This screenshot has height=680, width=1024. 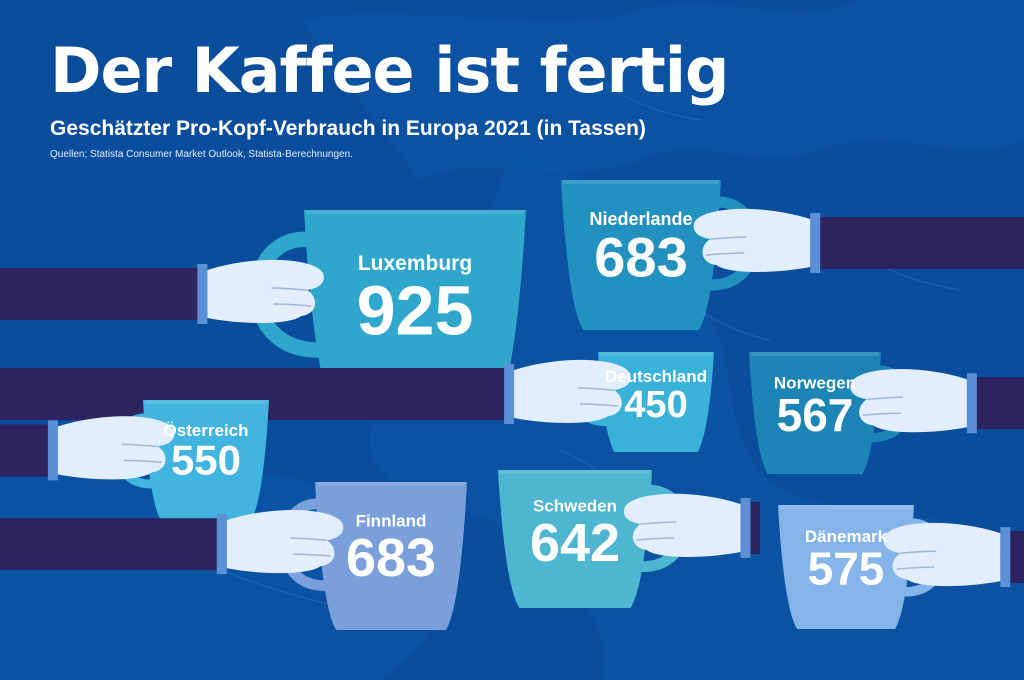 I want to click on hand-fingers-finnland, so click(x=310, y=547).